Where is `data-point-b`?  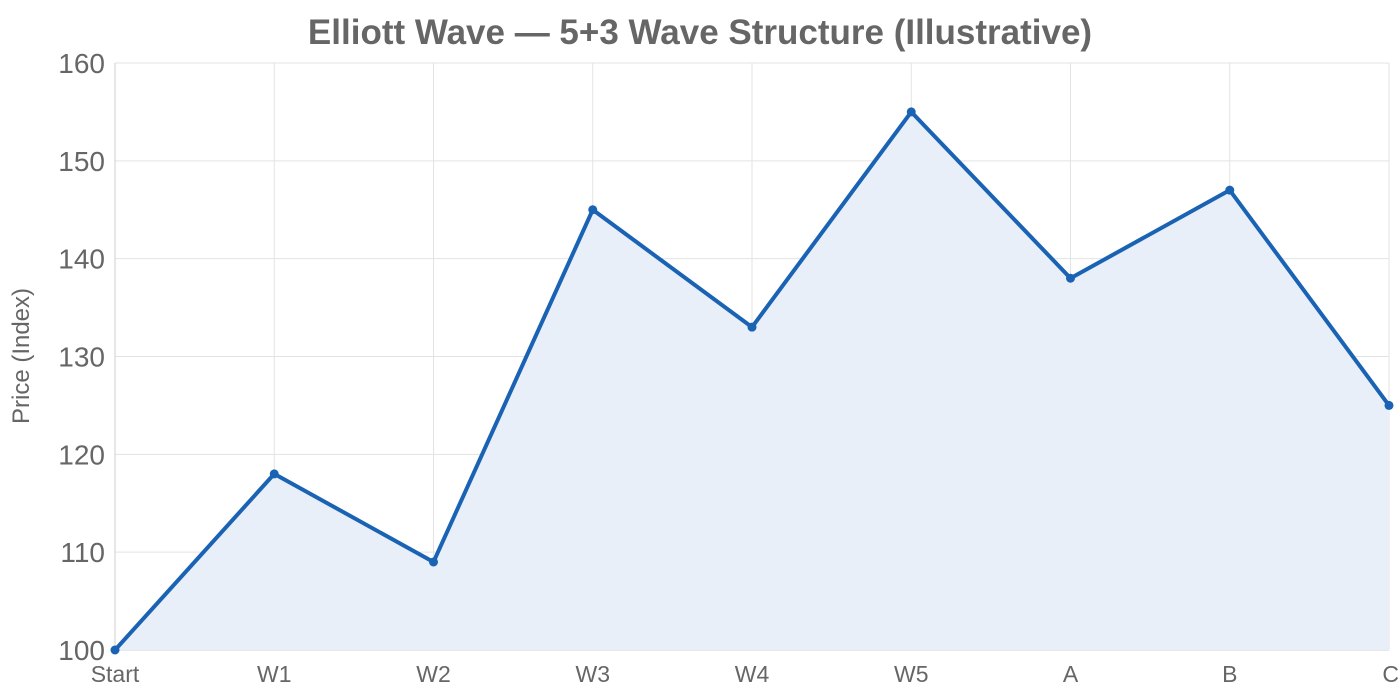
data-point-b is located at coordinates (1230, 190).